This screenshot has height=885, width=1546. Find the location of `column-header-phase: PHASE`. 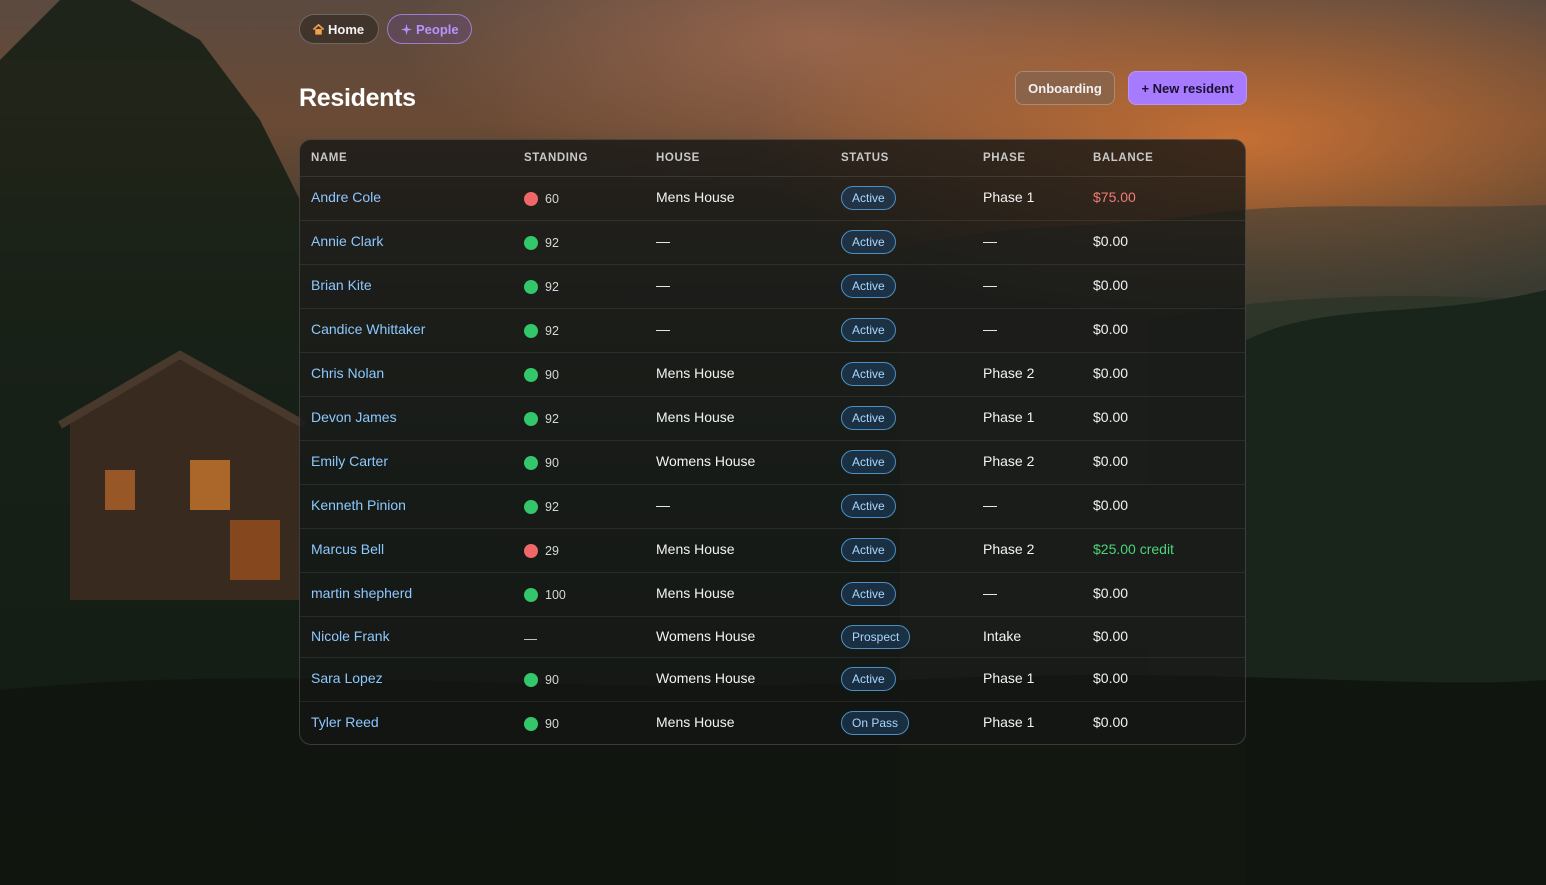

column-header-phase: PHASE is located at coordinates (1004, 158).